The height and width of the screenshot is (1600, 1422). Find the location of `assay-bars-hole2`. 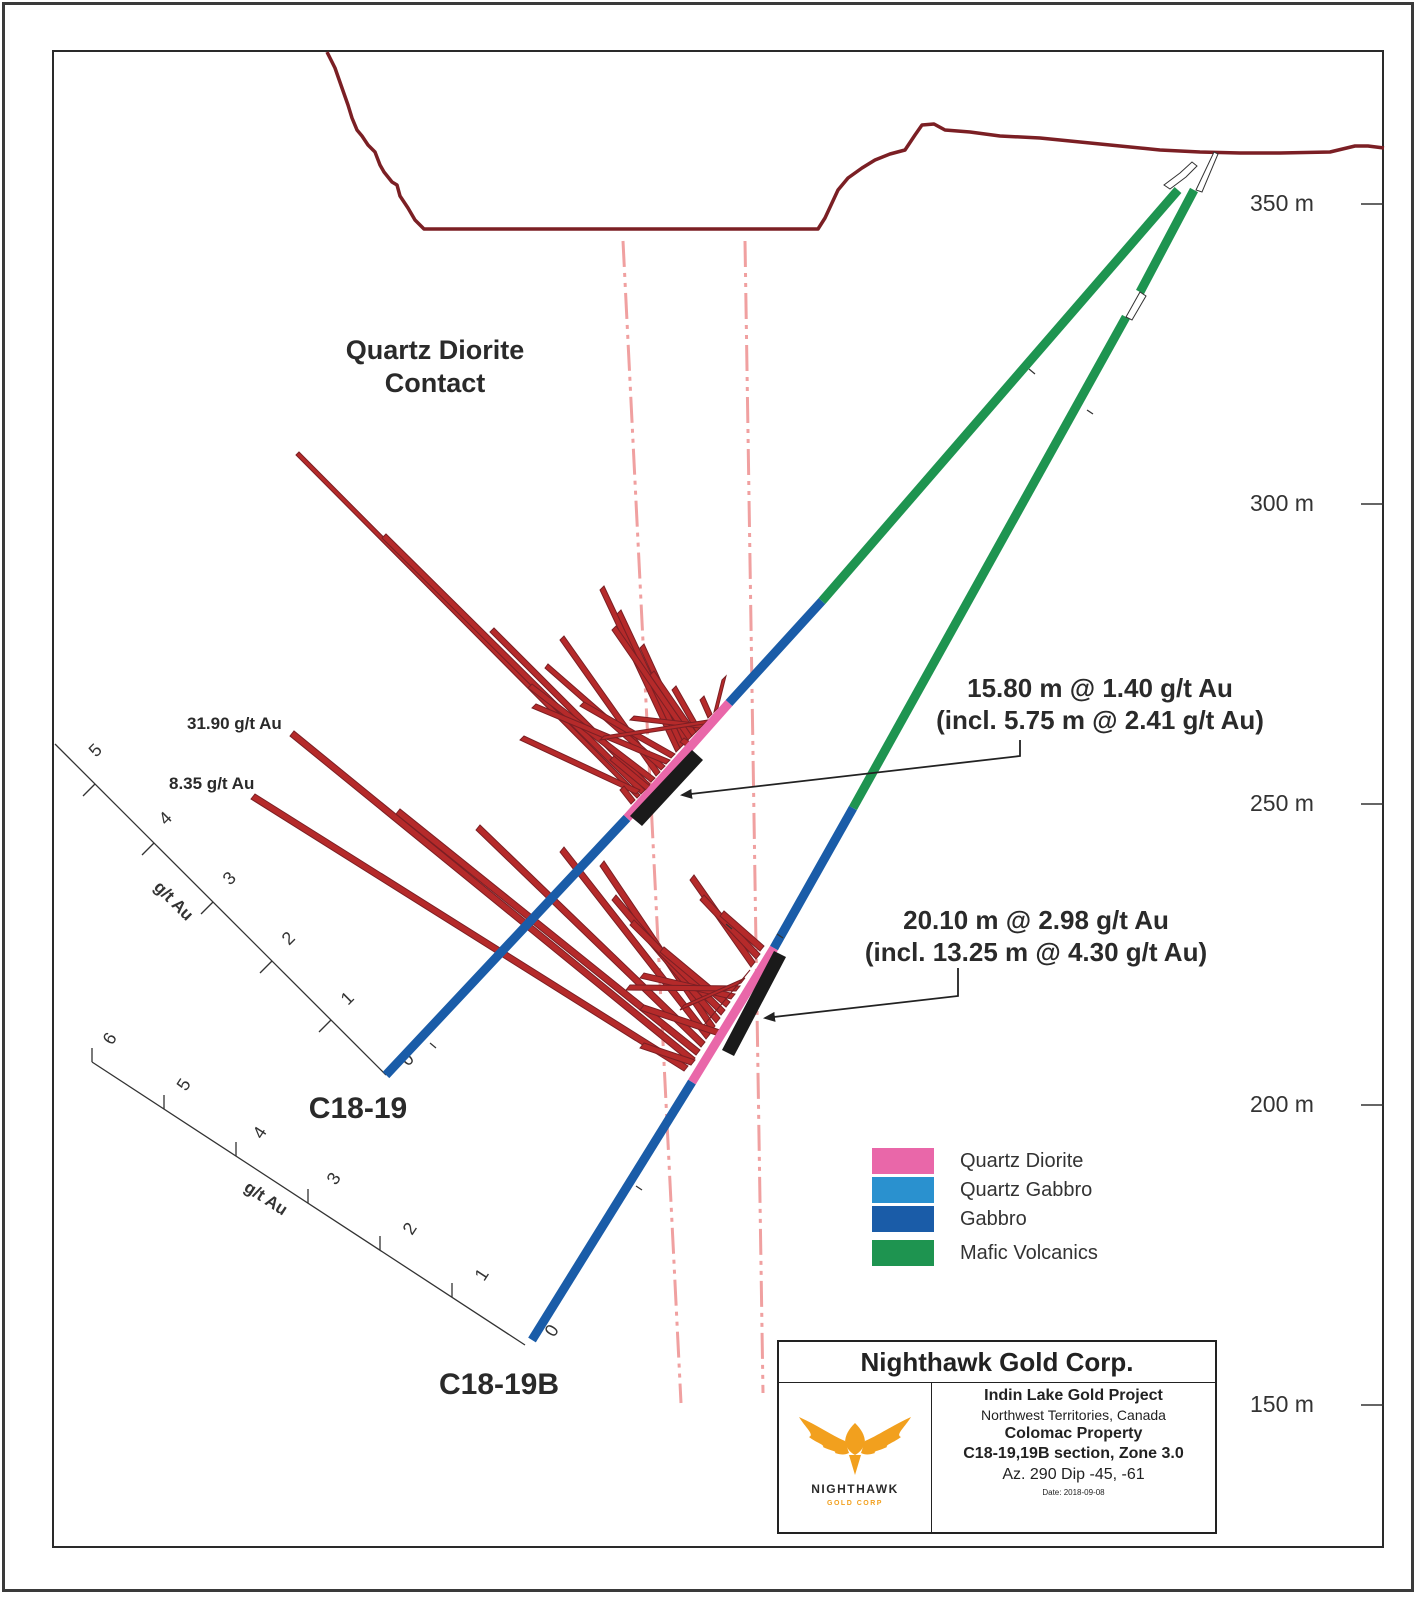

assay-bars-hole2 is located at coordinates (507, 901).